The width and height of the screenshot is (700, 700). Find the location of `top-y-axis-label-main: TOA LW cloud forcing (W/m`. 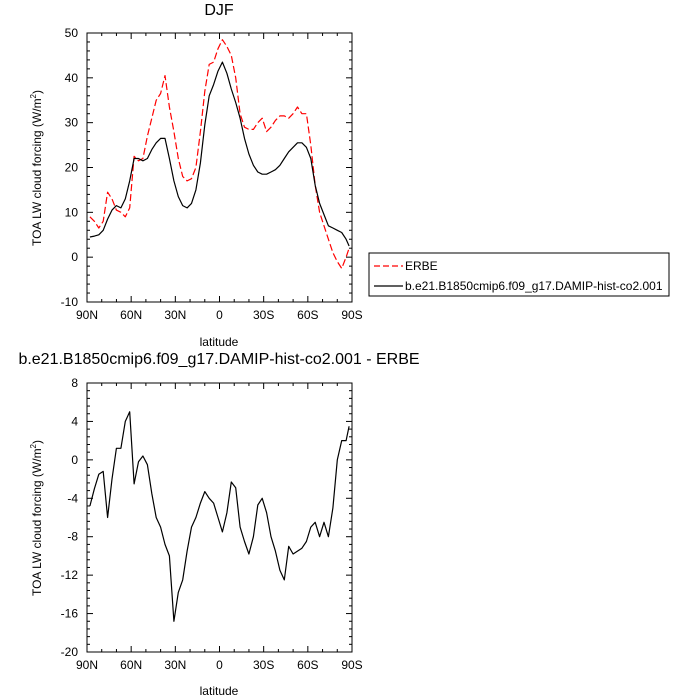

top-y-axis-label-main: TOA LW cloud forcing (W/m is located at coordinates (37, 172).